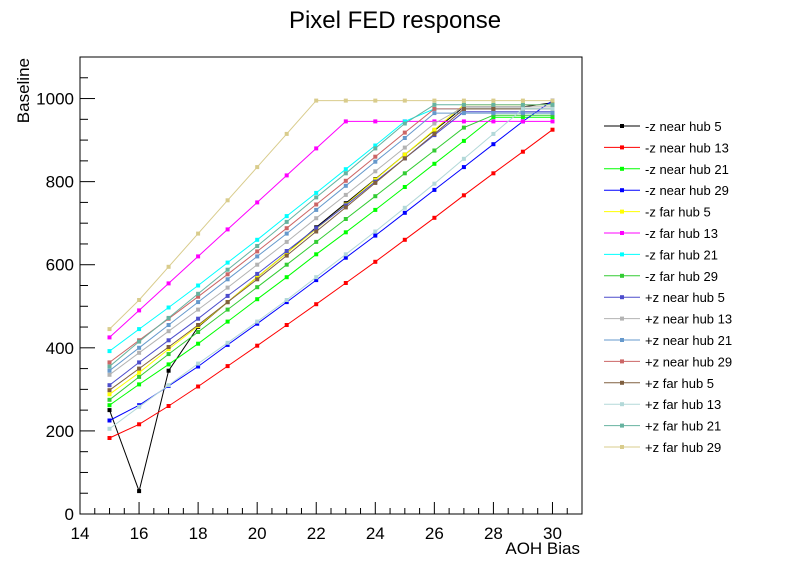 Image resolution: width=796 pixels, height=572 pixels. Describe the element at coordinates (683, 126) in the screenshot. I see `legend-label: -z near hub 5` at that location.